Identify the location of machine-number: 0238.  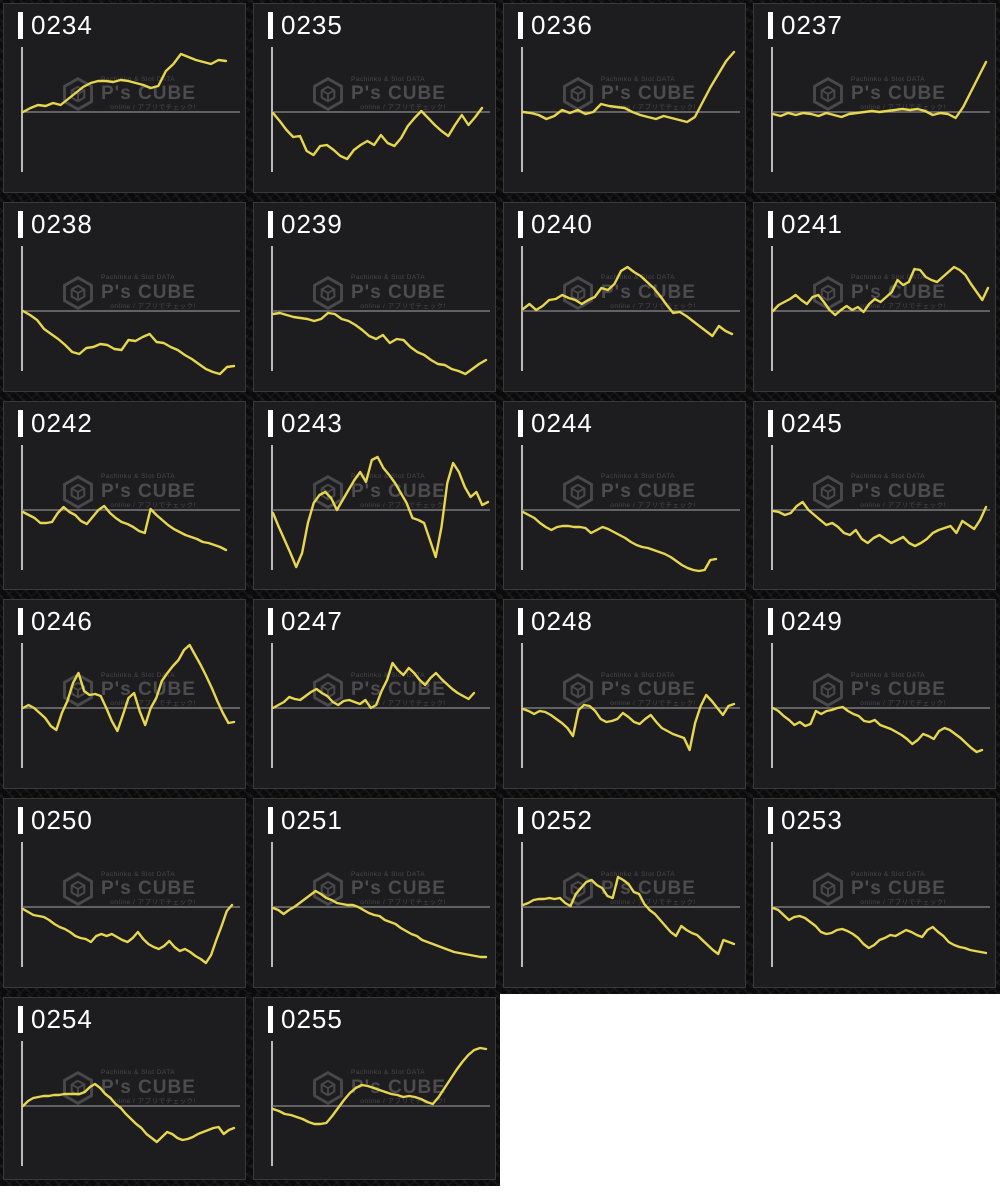
(62, 223).